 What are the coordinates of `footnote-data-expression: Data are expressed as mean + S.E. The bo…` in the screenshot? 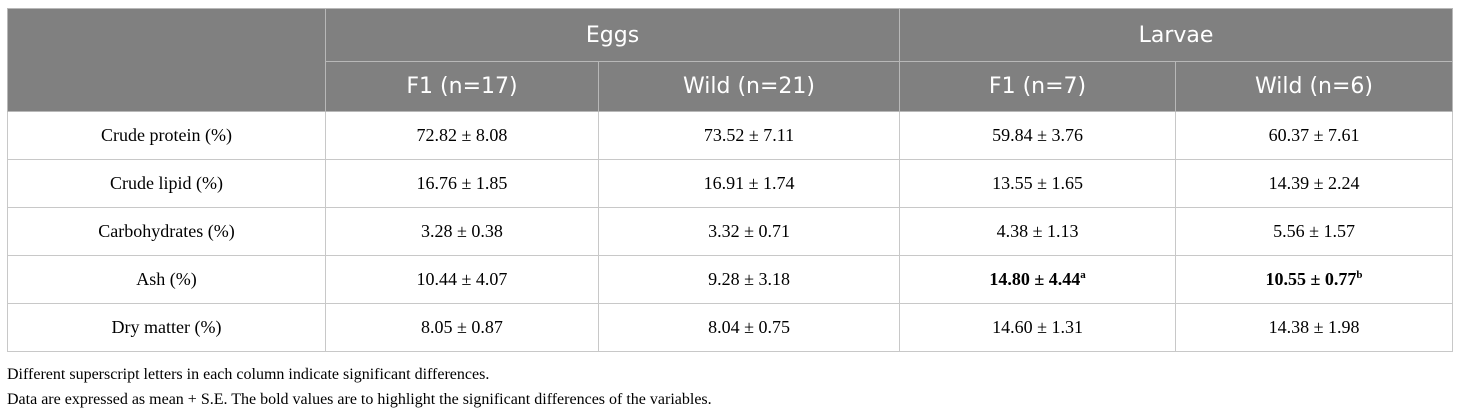 It's located at (359, 399).